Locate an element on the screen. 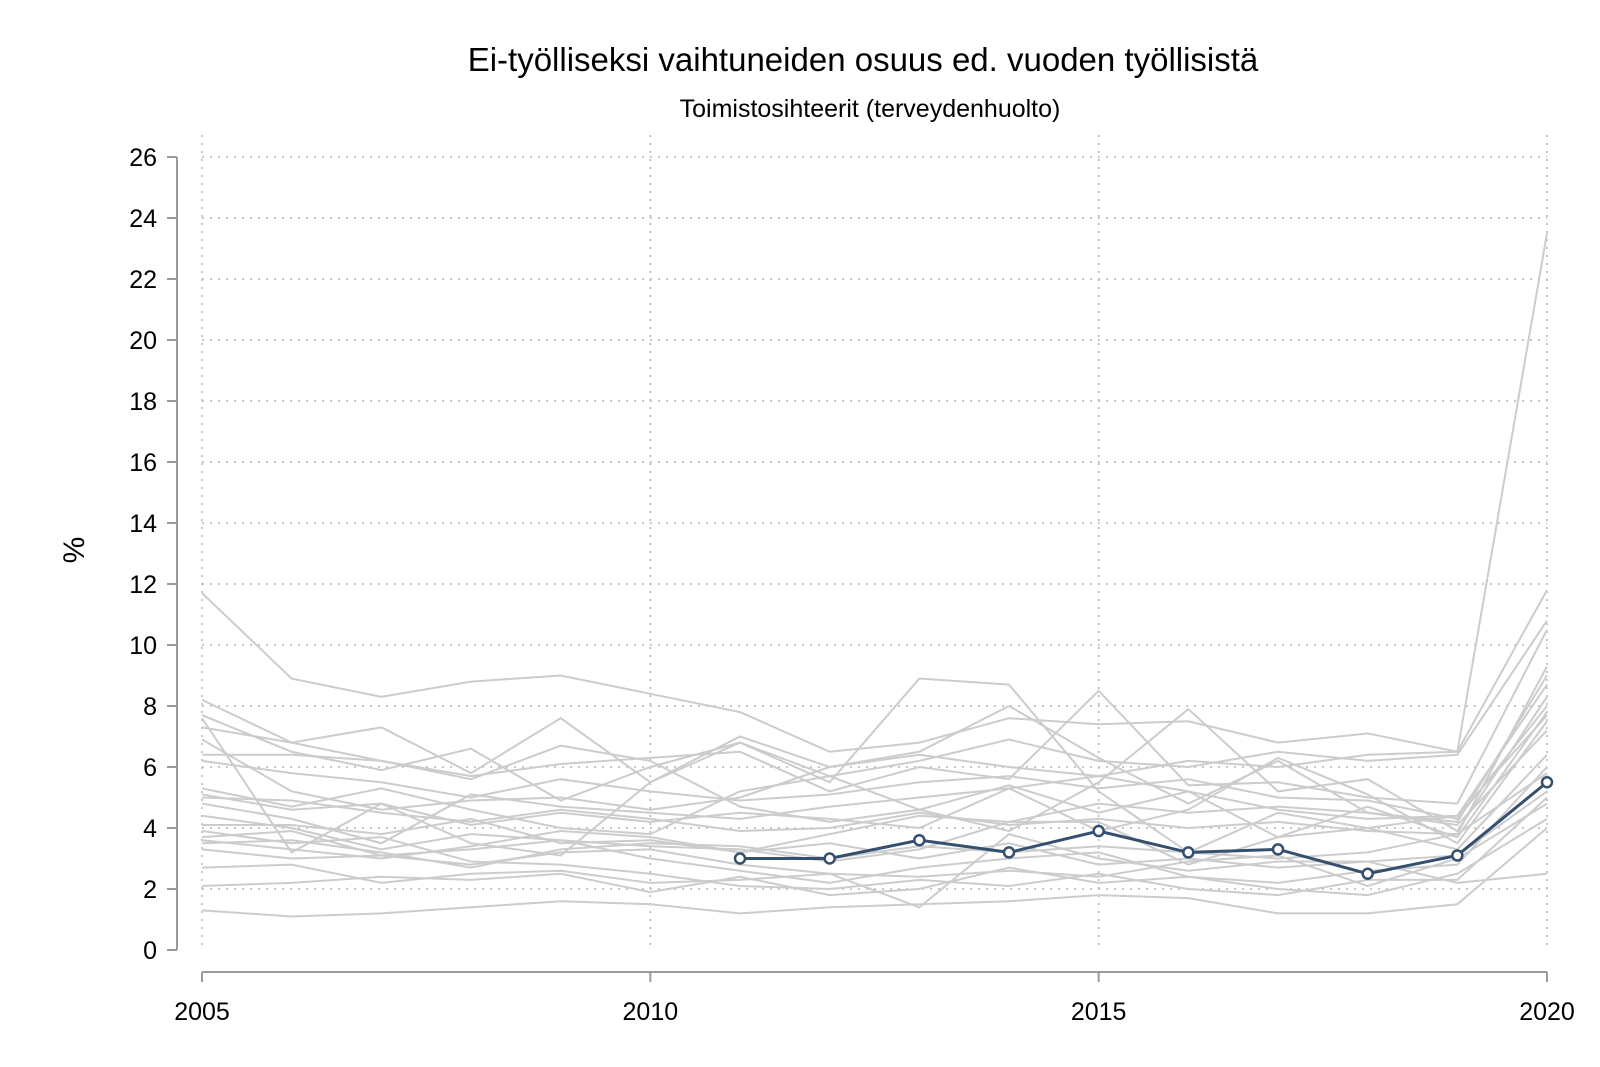 The width and height of the screenshot is (1600, 1067). highlight-series-line is located at coordinates (1144, 828).